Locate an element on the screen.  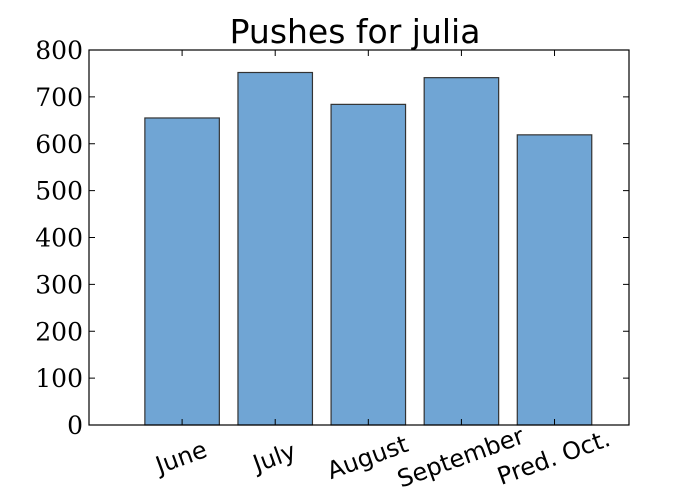
ytick-label: 400 is located at coordinates (59, 238).